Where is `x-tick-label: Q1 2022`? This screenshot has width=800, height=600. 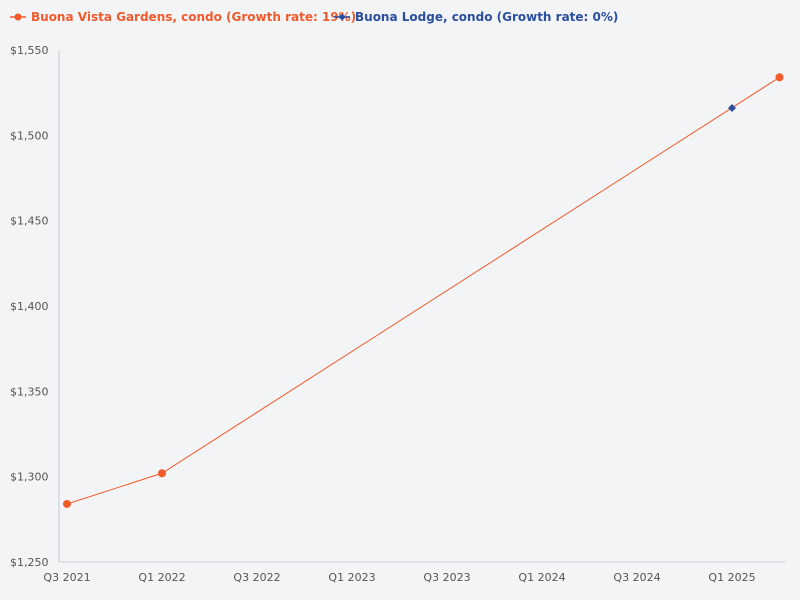 x-tick-label: Q1 2022 is located at coordinates (161, 577).